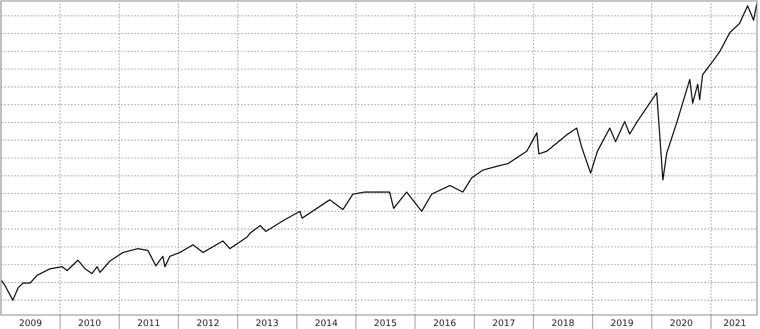 This screenshot has height=329, width=760. Describe the element at coordinates (267, 322) in the screenshot. I see `x-tick-label: 2013` at that location.